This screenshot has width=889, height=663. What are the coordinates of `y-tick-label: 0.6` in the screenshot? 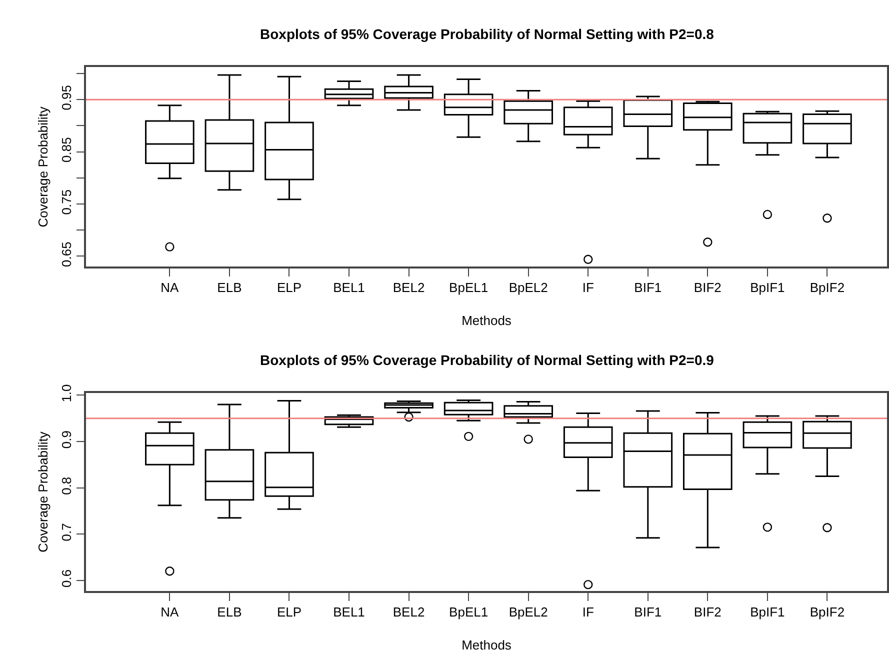 It's located at (66, 578).